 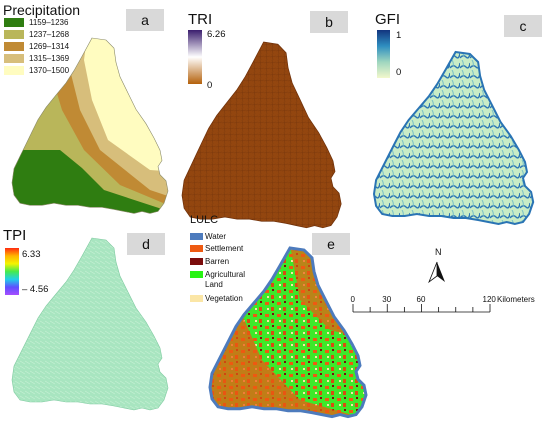 What do you see at coordinates (49, 70) in the screenshot?
I see `precip-class-label: 1370–1500` at bounding box center [49, 70].